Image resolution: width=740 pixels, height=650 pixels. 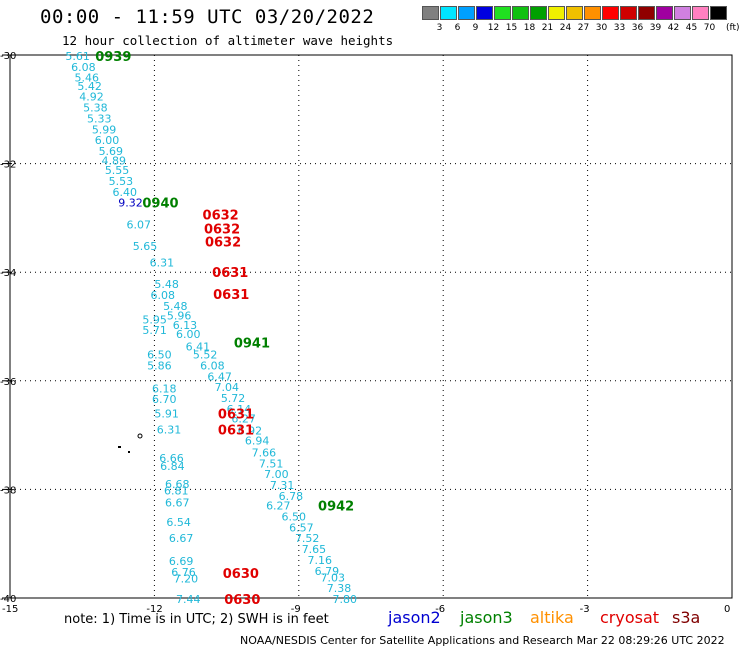 What do you see at coordinates (691, 28) in the screenshot?
I see `legend-label: 45` at bounding box center [691, 28].